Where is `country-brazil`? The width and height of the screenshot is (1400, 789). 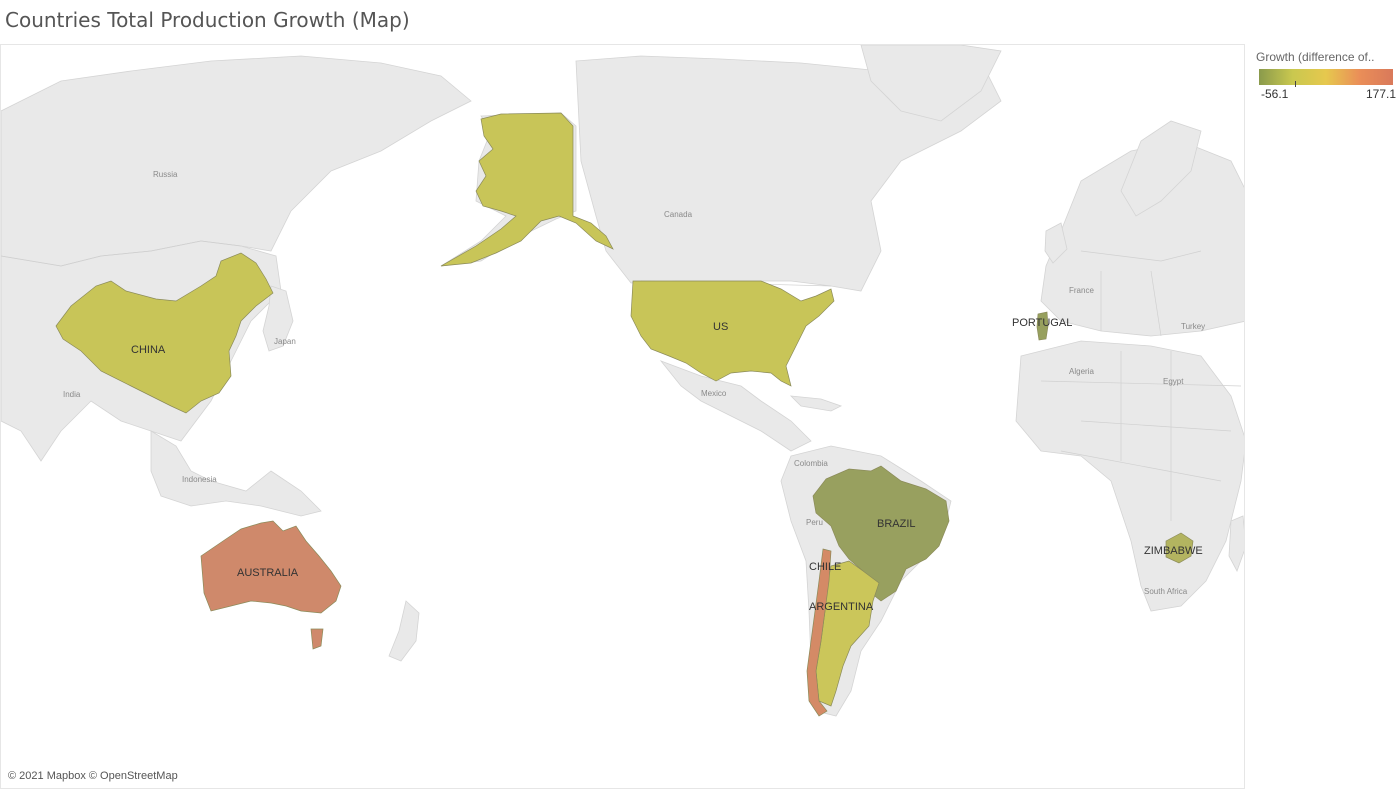
country-brazil is located at coordinates (881, 533).